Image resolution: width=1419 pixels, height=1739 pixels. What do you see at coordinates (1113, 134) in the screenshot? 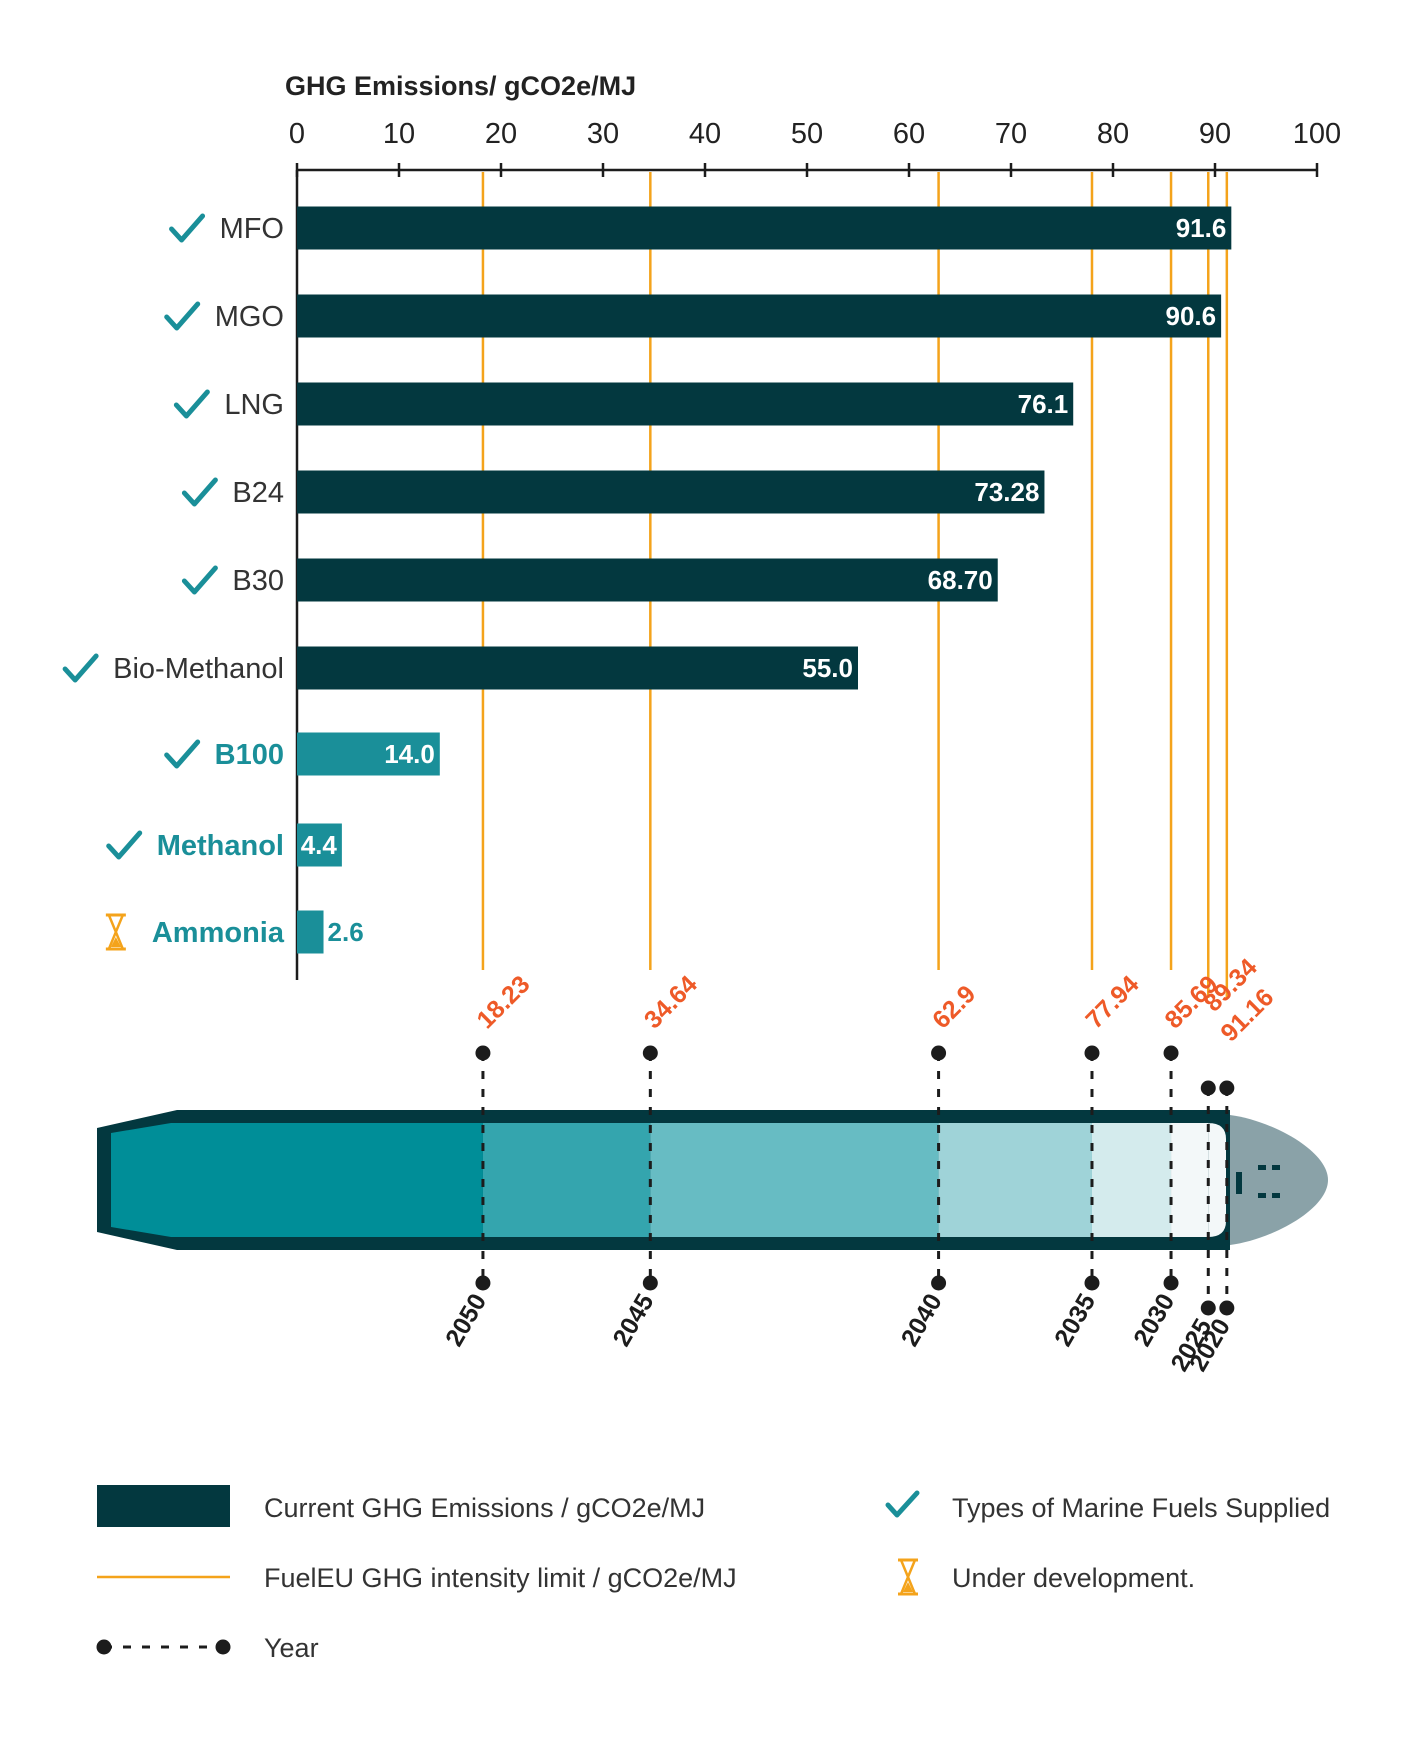
I see `x-tick-label: 80` at bounding box center [1113, 134].